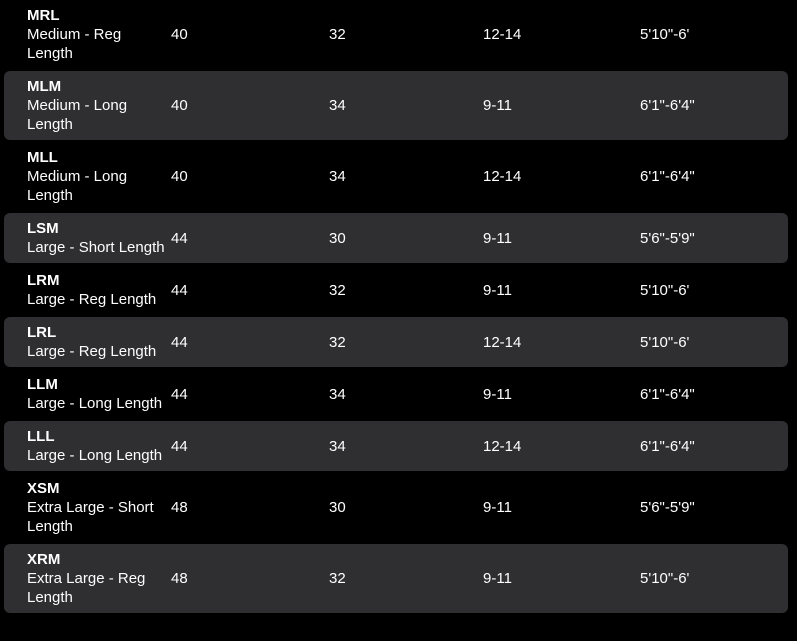 The height and width of the screenshot is (641, 797). What do you see at coordinates (43, 228) in the screenshot?
I see `size-code: LSM` at bounding box center [43, 228].